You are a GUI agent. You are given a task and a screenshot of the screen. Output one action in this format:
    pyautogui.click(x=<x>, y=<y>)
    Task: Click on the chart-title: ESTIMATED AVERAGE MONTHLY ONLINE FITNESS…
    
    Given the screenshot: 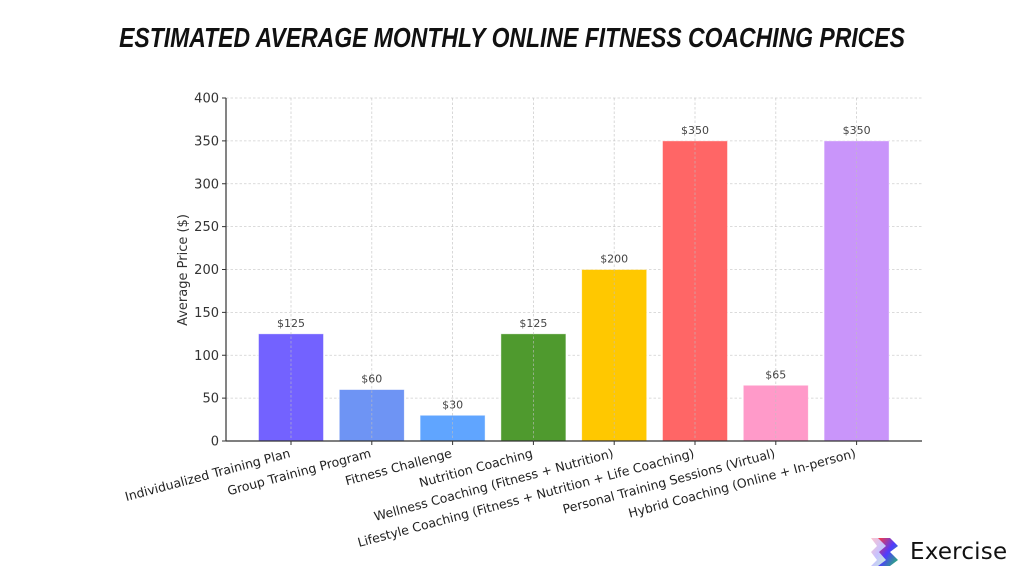 What is the action you would take?
    pyautogui.click(x=512, y=37)
    